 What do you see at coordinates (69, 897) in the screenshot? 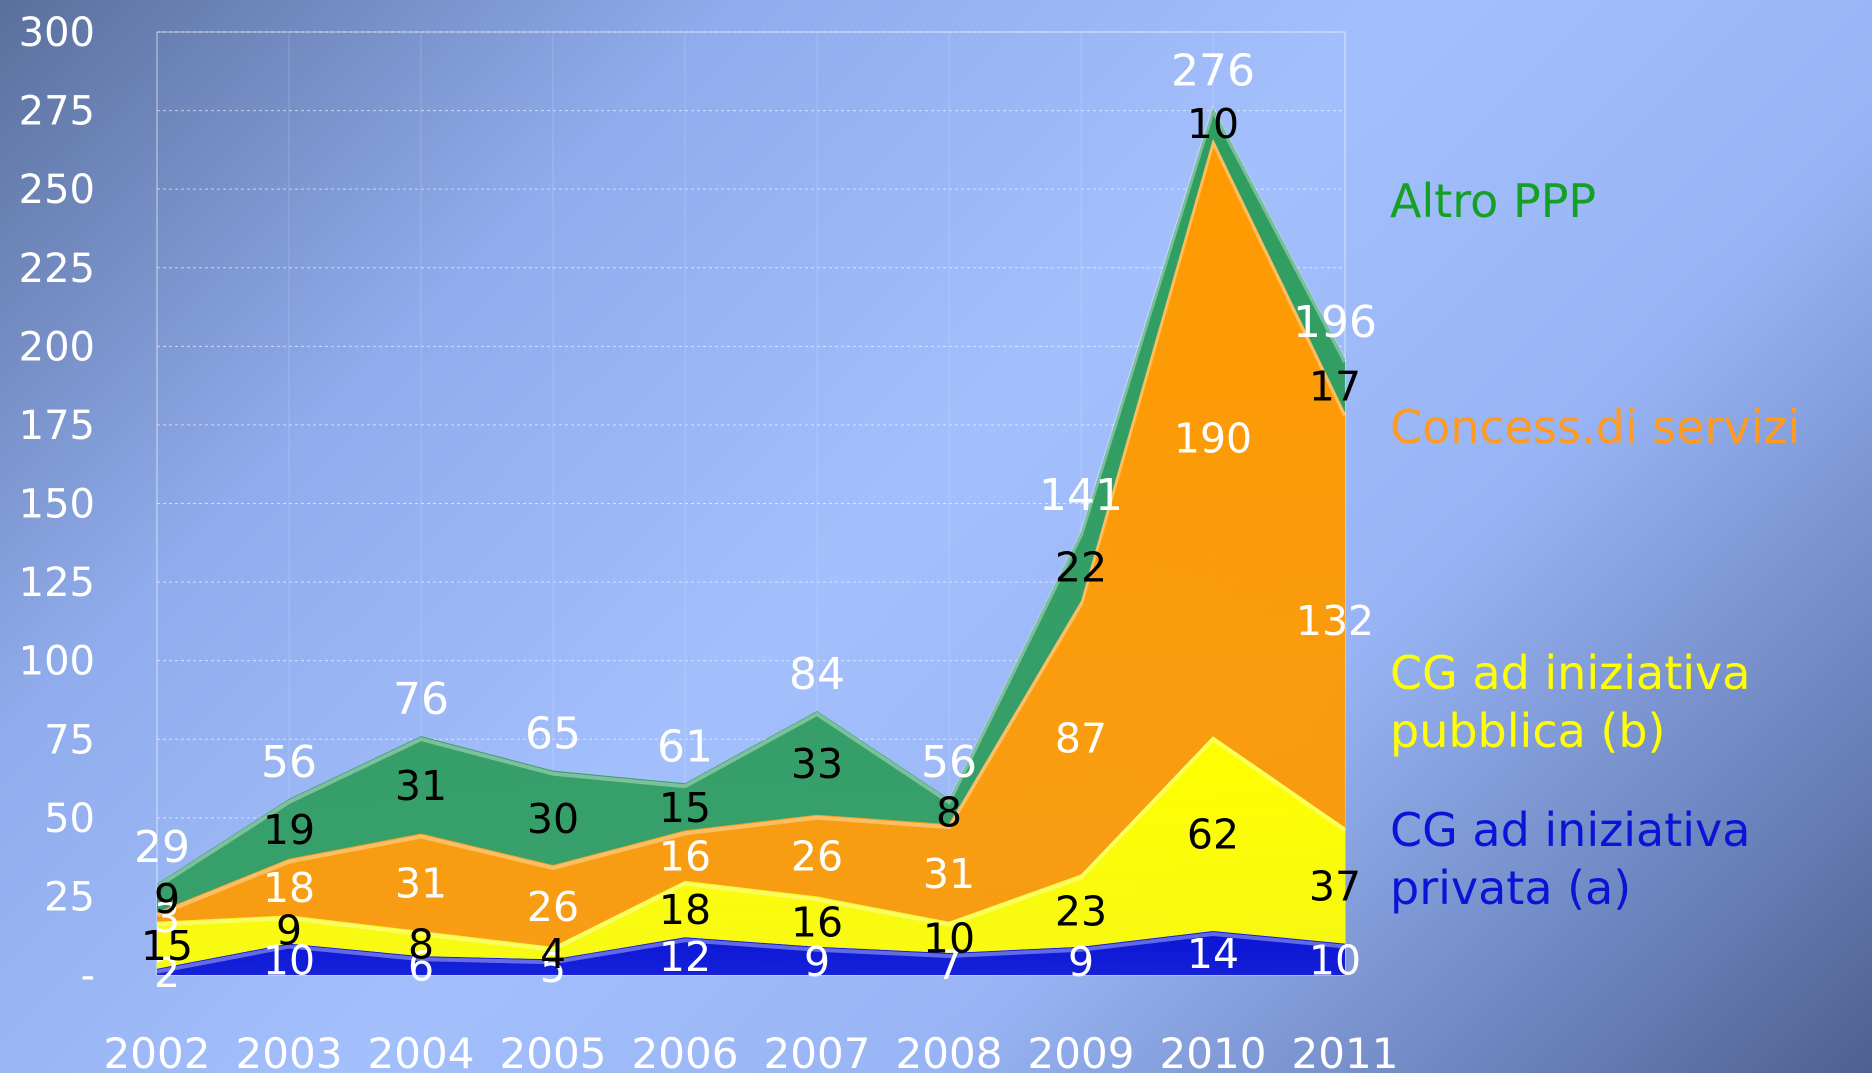
I see `y-tick-label: 25` at bounding box center [69, 897].